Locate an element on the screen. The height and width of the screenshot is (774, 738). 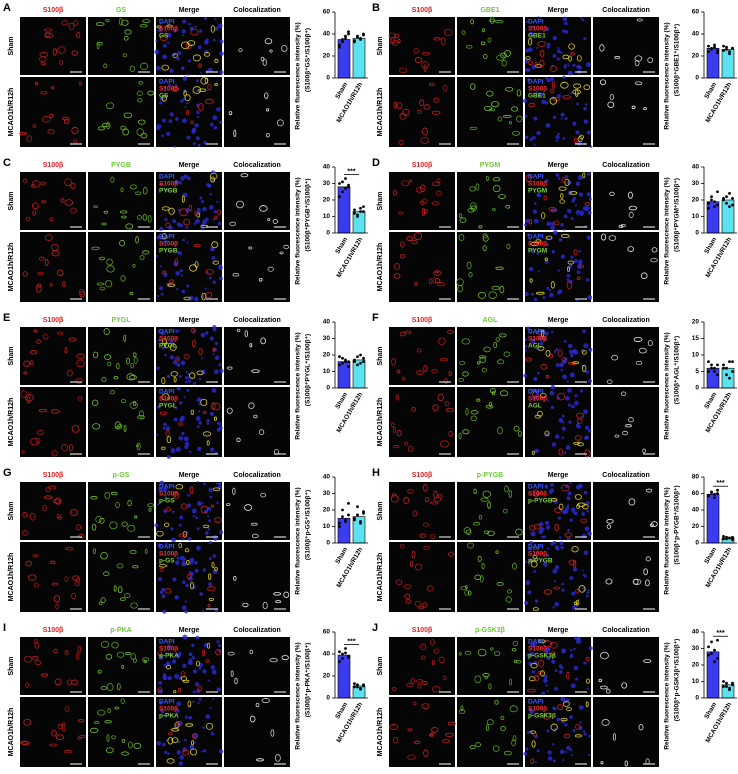
column-header: Merge is located at coordinates (189, 320).